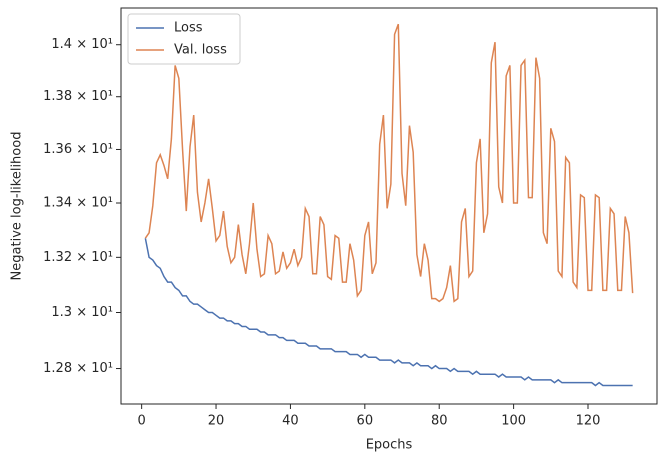 The width and height of the screenshot is (667, 463). I want to click on legend: Loss Val. loss, so click(184, 39).